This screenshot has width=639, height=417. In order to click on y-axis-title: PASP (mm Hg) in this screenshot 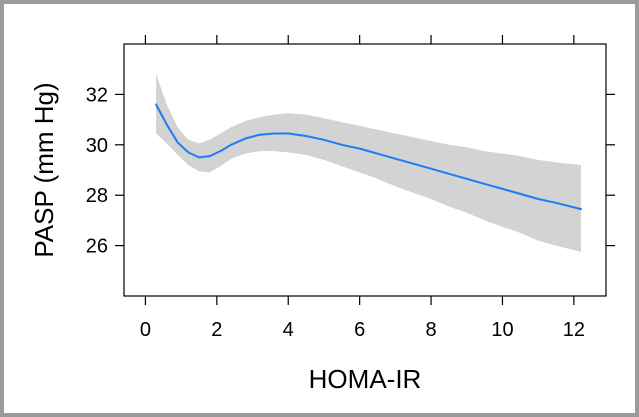, I will do `click(44, 169)`.